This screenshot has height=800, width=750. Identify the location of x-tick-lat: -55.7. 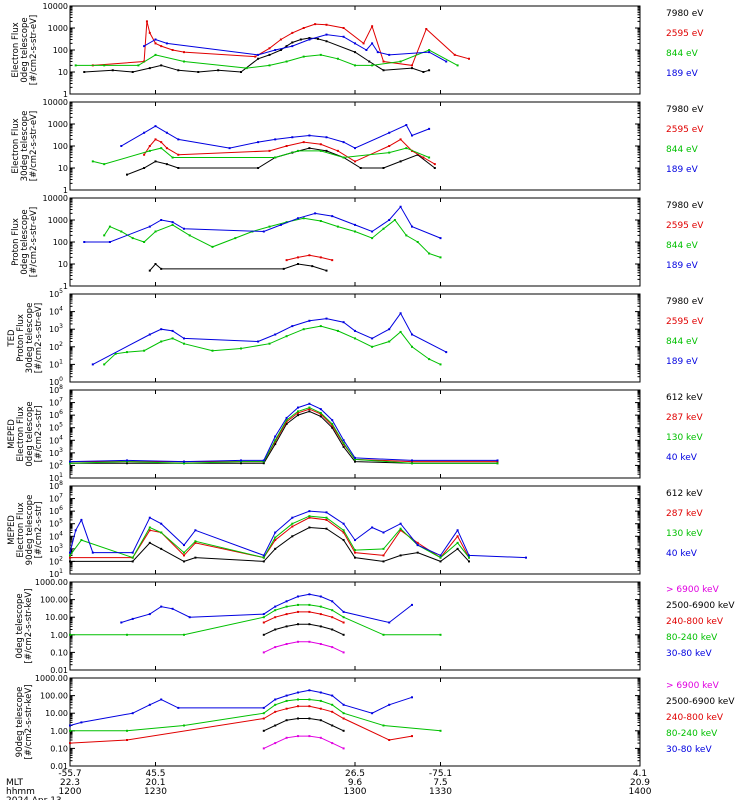
(69, 774).